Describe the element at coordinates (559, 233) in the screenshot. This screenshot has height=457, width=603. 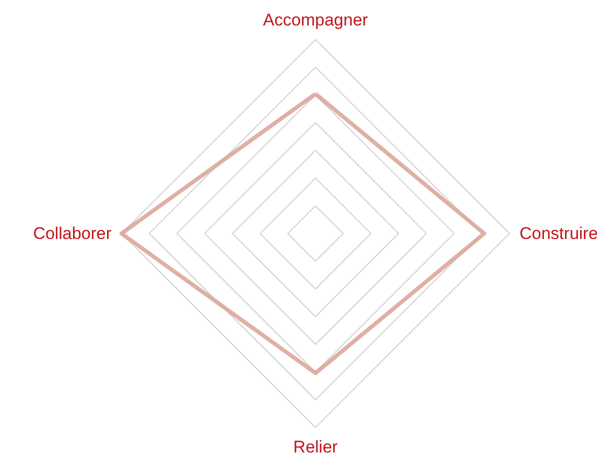
I see `spoke-label: Construire` at that location.